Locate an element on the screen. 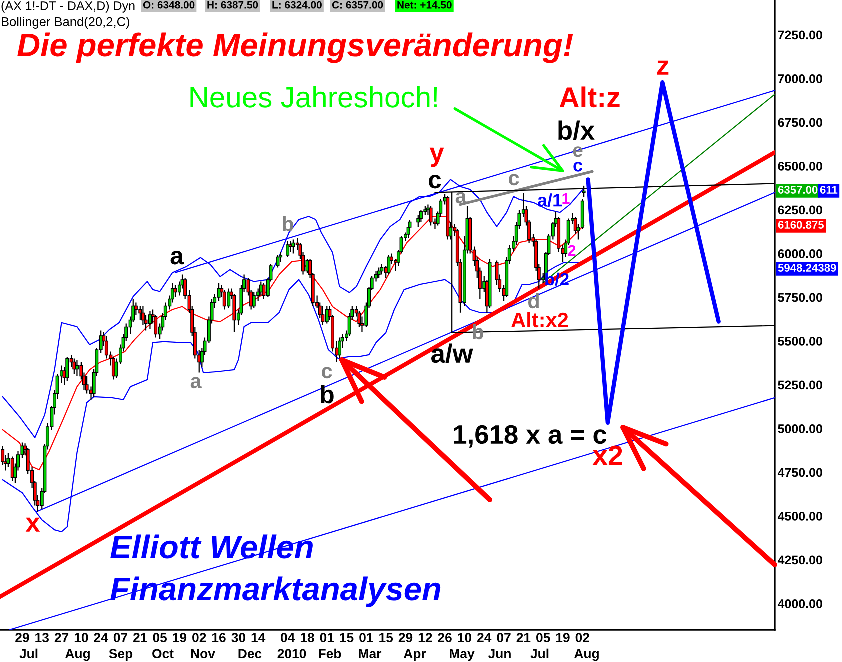 This screenshot has height=662, width=842. text: 5948.24389 is located at coordinates (807, 268).